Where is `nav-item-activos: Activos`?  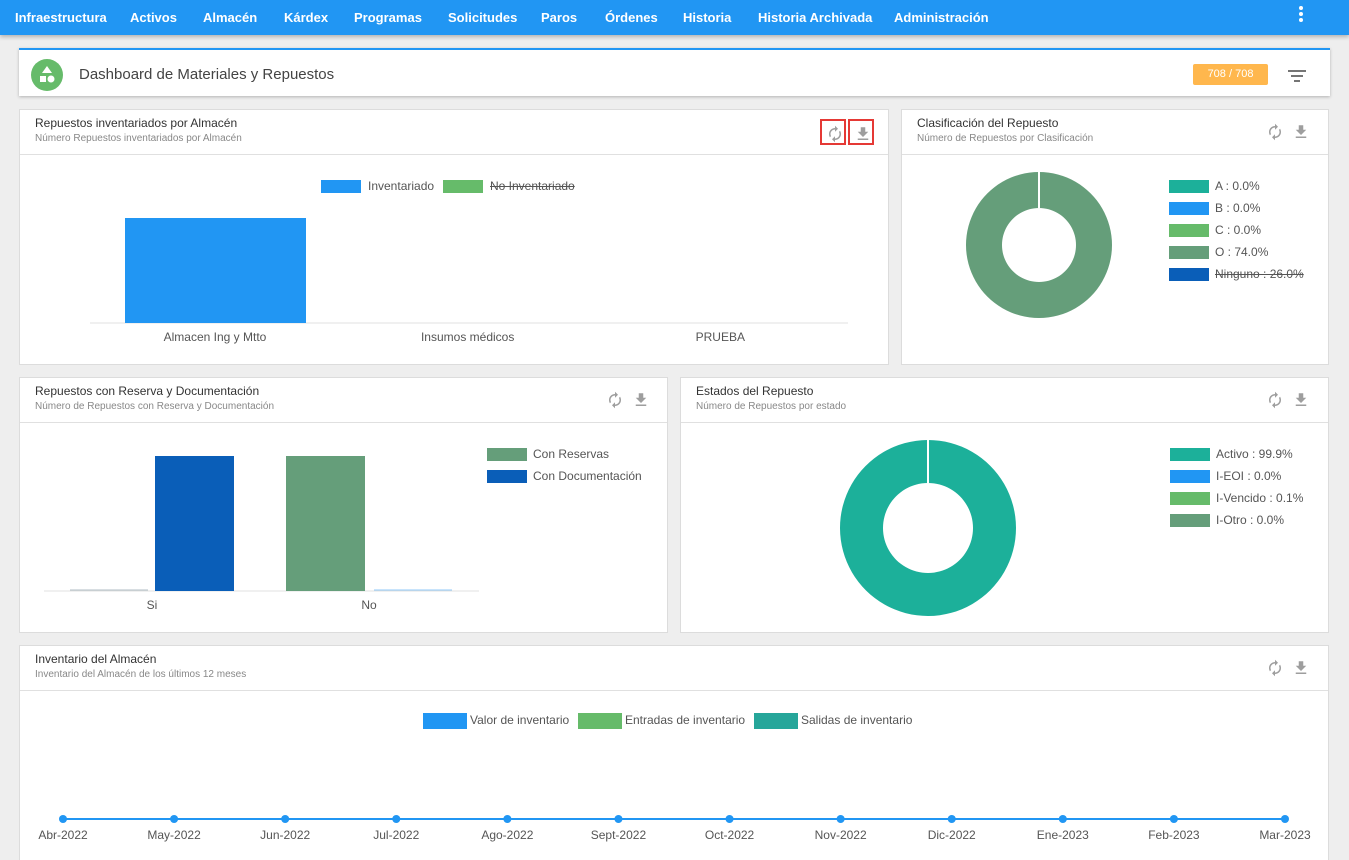 nav-item-activos: Activos is located at coordinates (153, 17).